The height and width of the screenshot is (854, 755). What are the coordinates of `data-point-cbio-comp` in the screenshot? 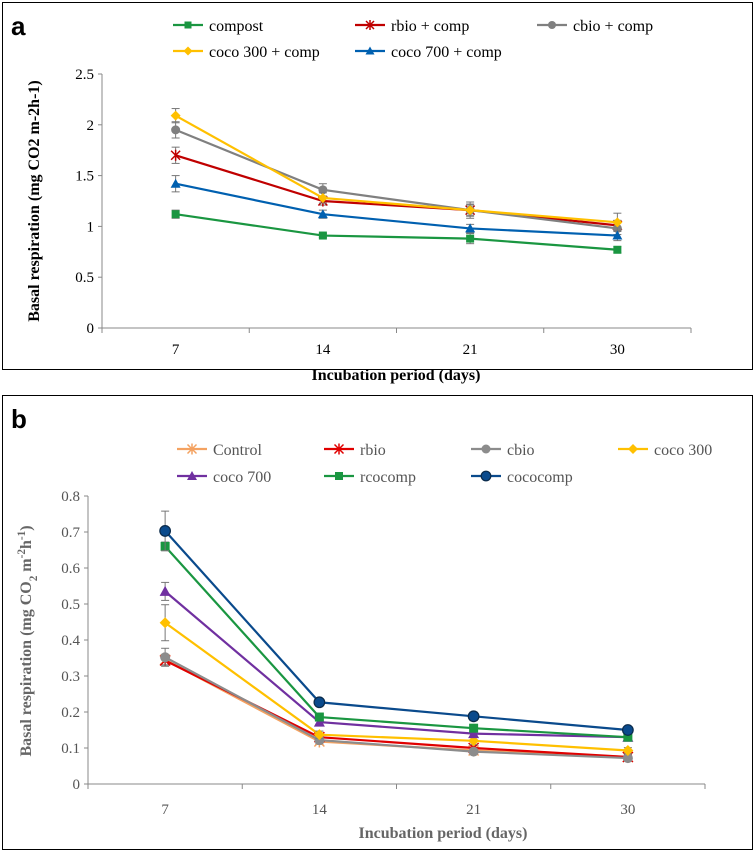 It's located at (323, 190).